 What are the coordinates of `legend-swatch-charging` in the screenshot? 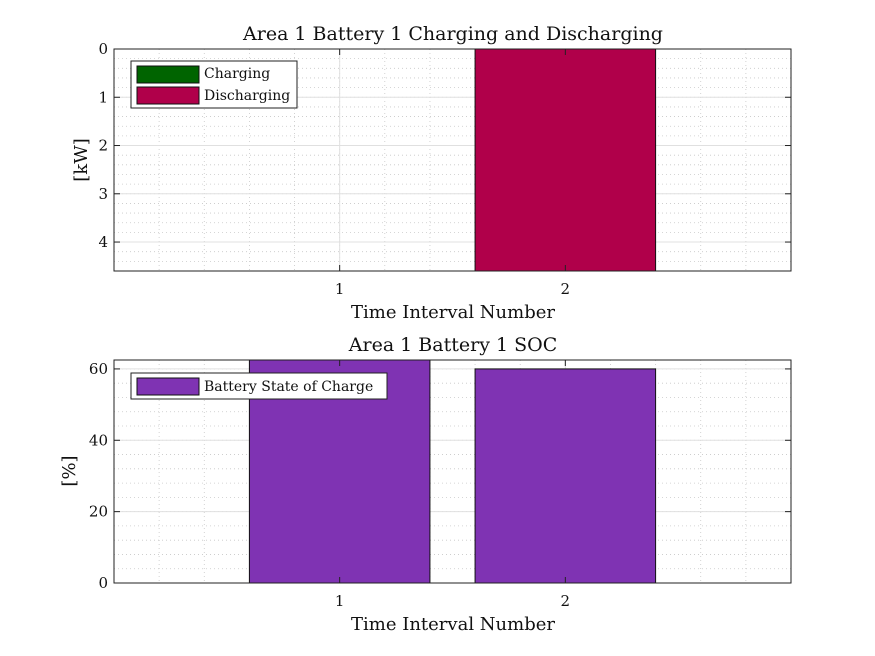 It's located at (168, 74).